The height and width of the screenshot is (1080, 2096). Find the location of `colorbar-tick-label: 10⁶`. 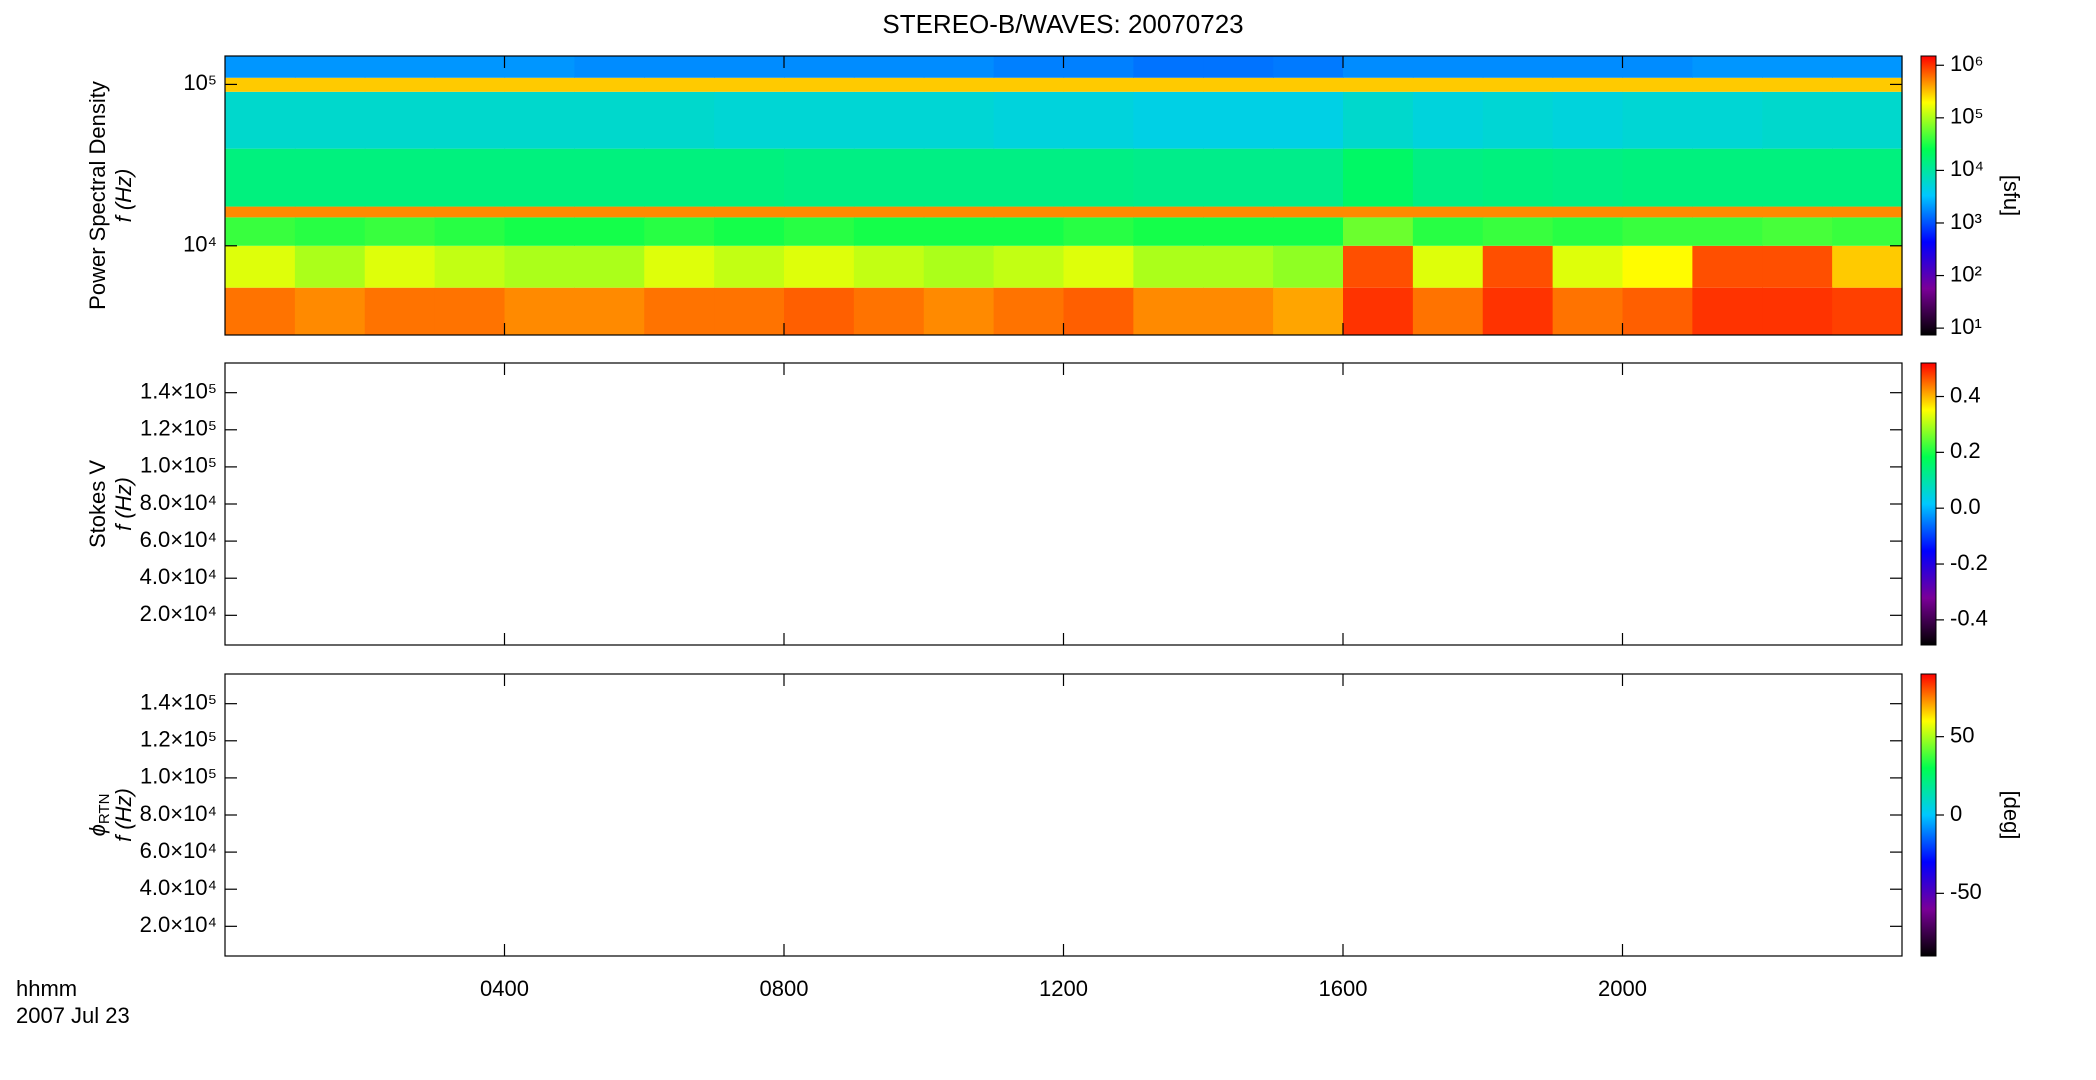

colorbar-tick-label: 10⁶ is located at coordinates (1967, 63).